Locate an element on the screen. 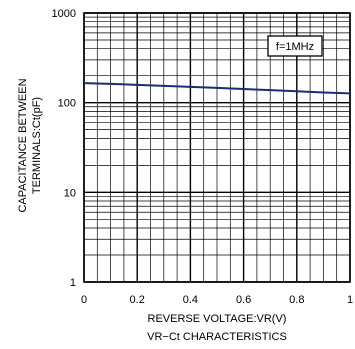 The height and width of the screenshot is (349, 355). y-axis-label-line2: TERMINALS:Ct(pF) is located at coordinates (37, 145).